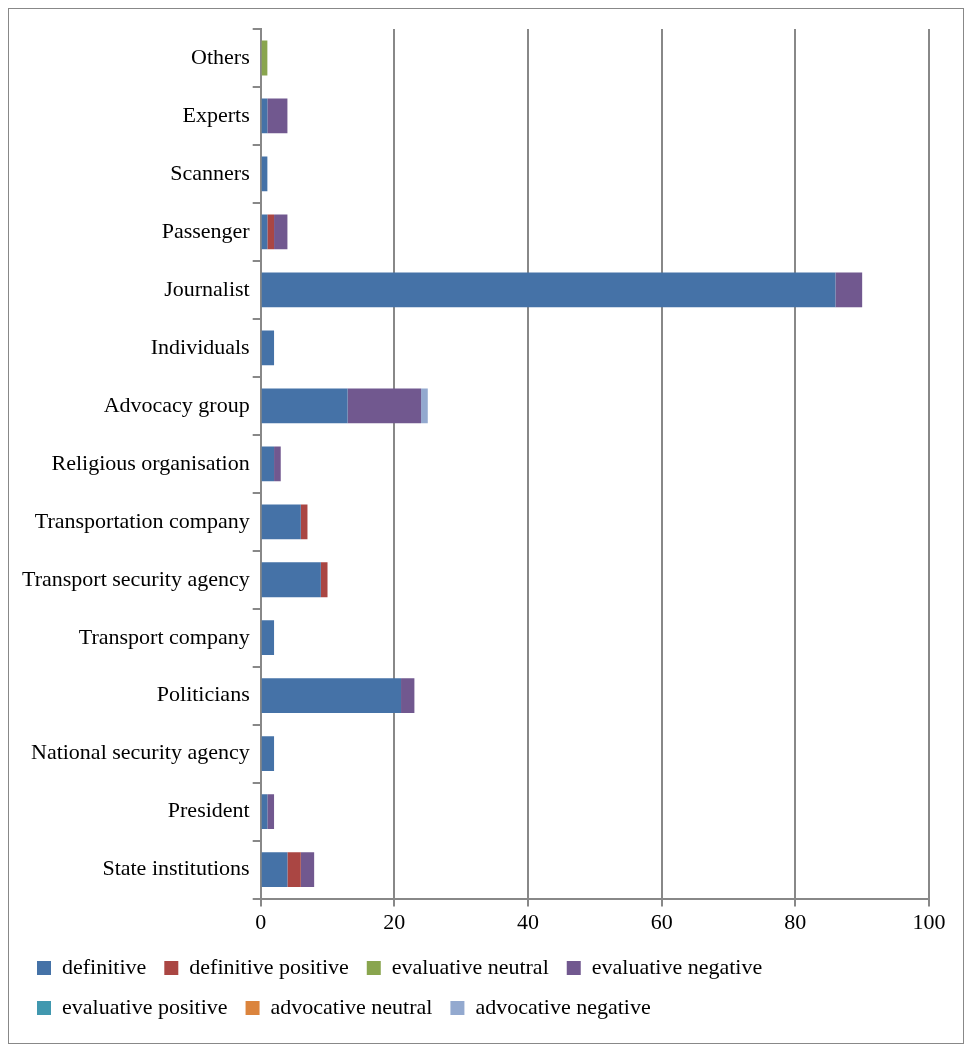 The height and width of the screenshot is (1048, 974). What do you see at coordinates (145, 1006) in the screenshot?
I see `legend-label: evaluative positive` at bounding box center [145, 1006].